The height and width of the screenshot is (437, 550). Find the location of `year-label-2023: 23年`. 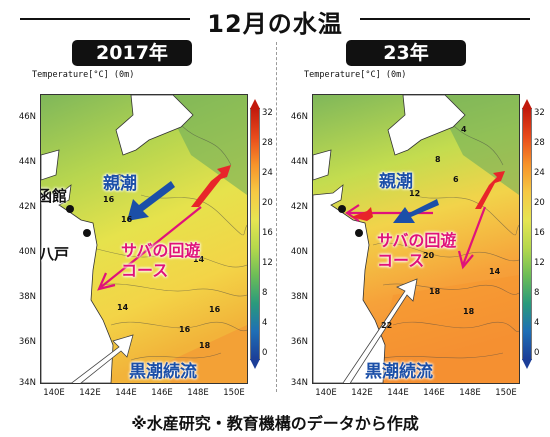

year-label-2023: 23年 is located at coordinates (406, 53).